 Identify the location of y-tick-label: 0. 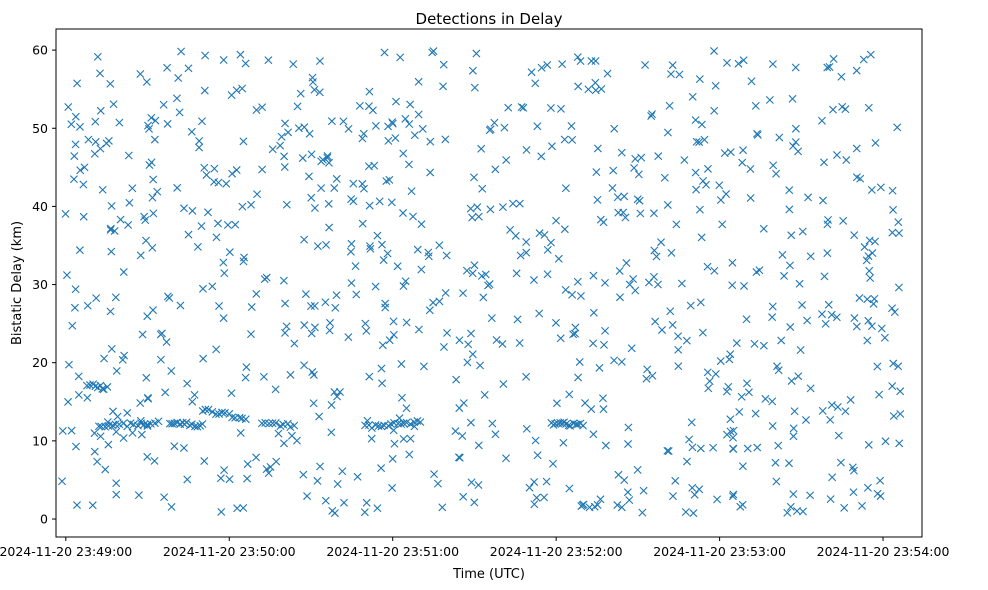
(44, 519).